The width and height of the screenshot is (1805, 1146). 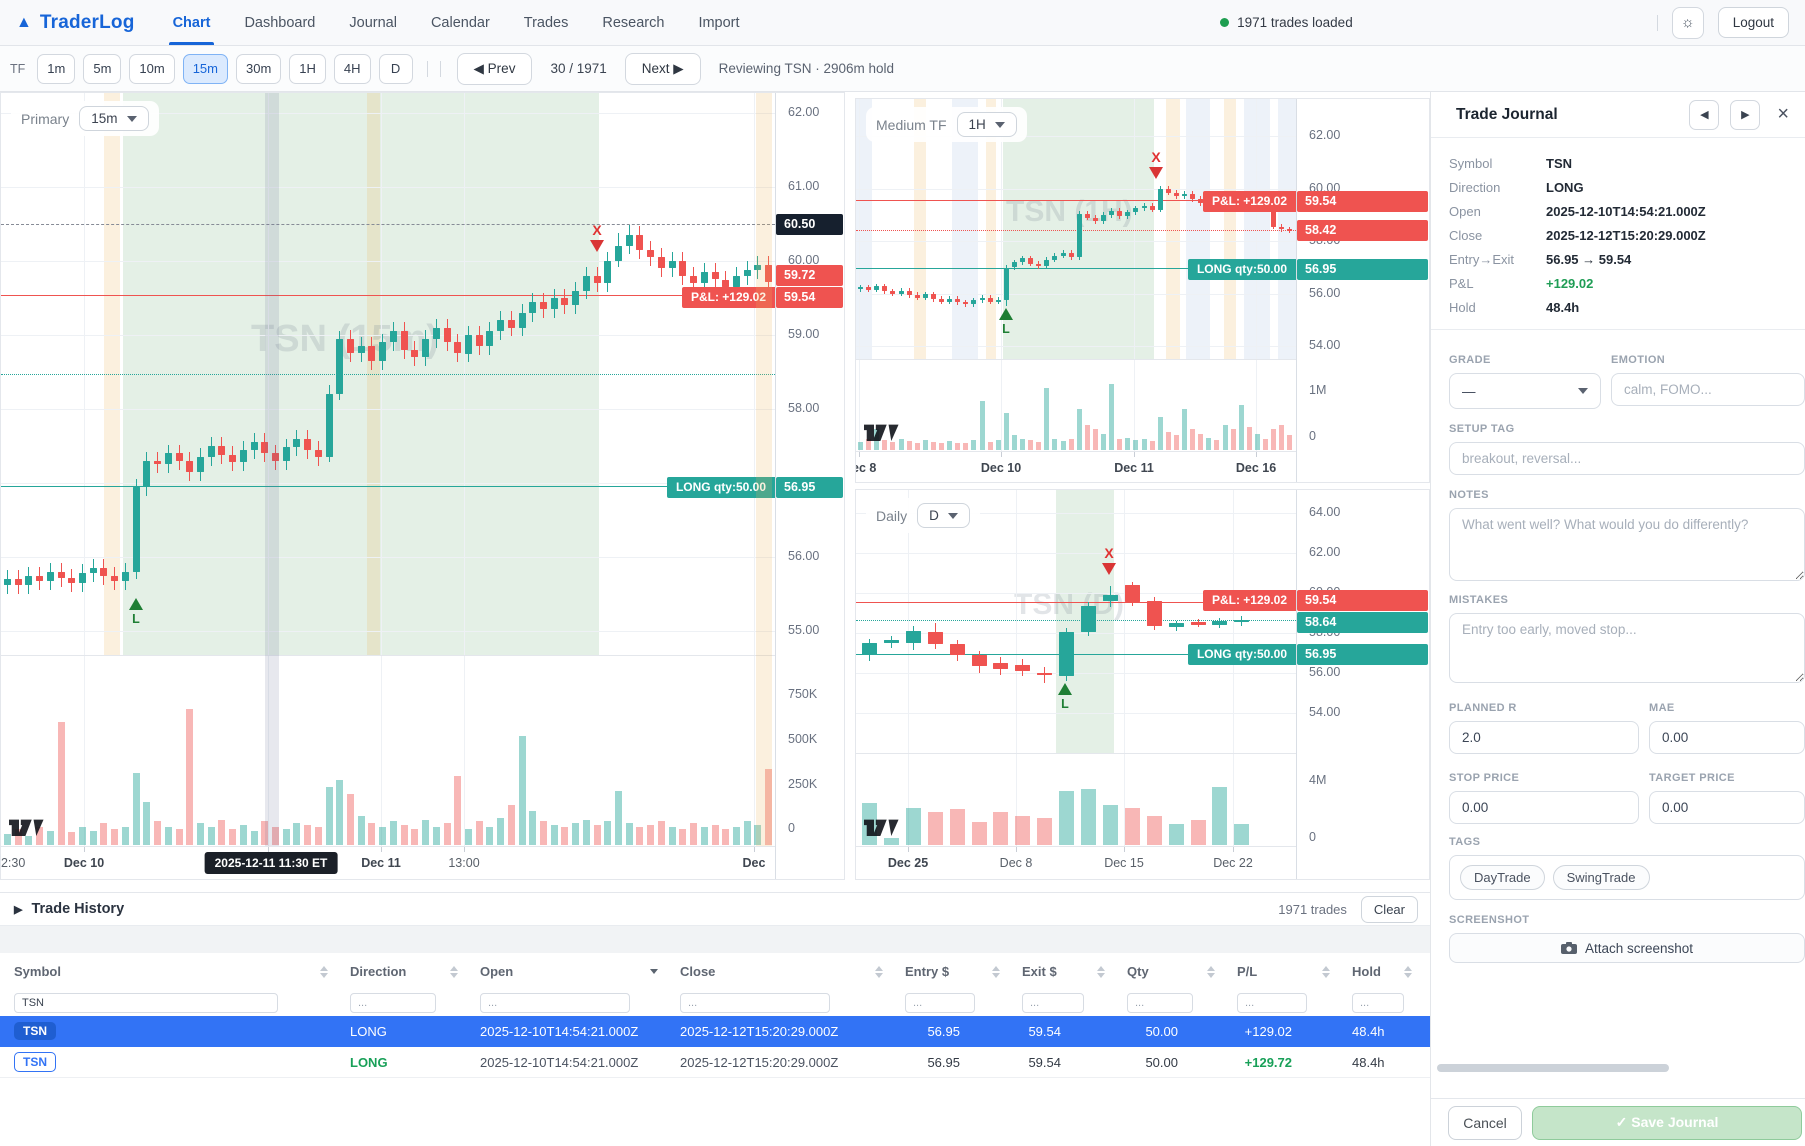 What do you see at coordinates (1753, 22) in the screenshot?
I see `logout-button: Logout` at bounding box center [1753, 22].